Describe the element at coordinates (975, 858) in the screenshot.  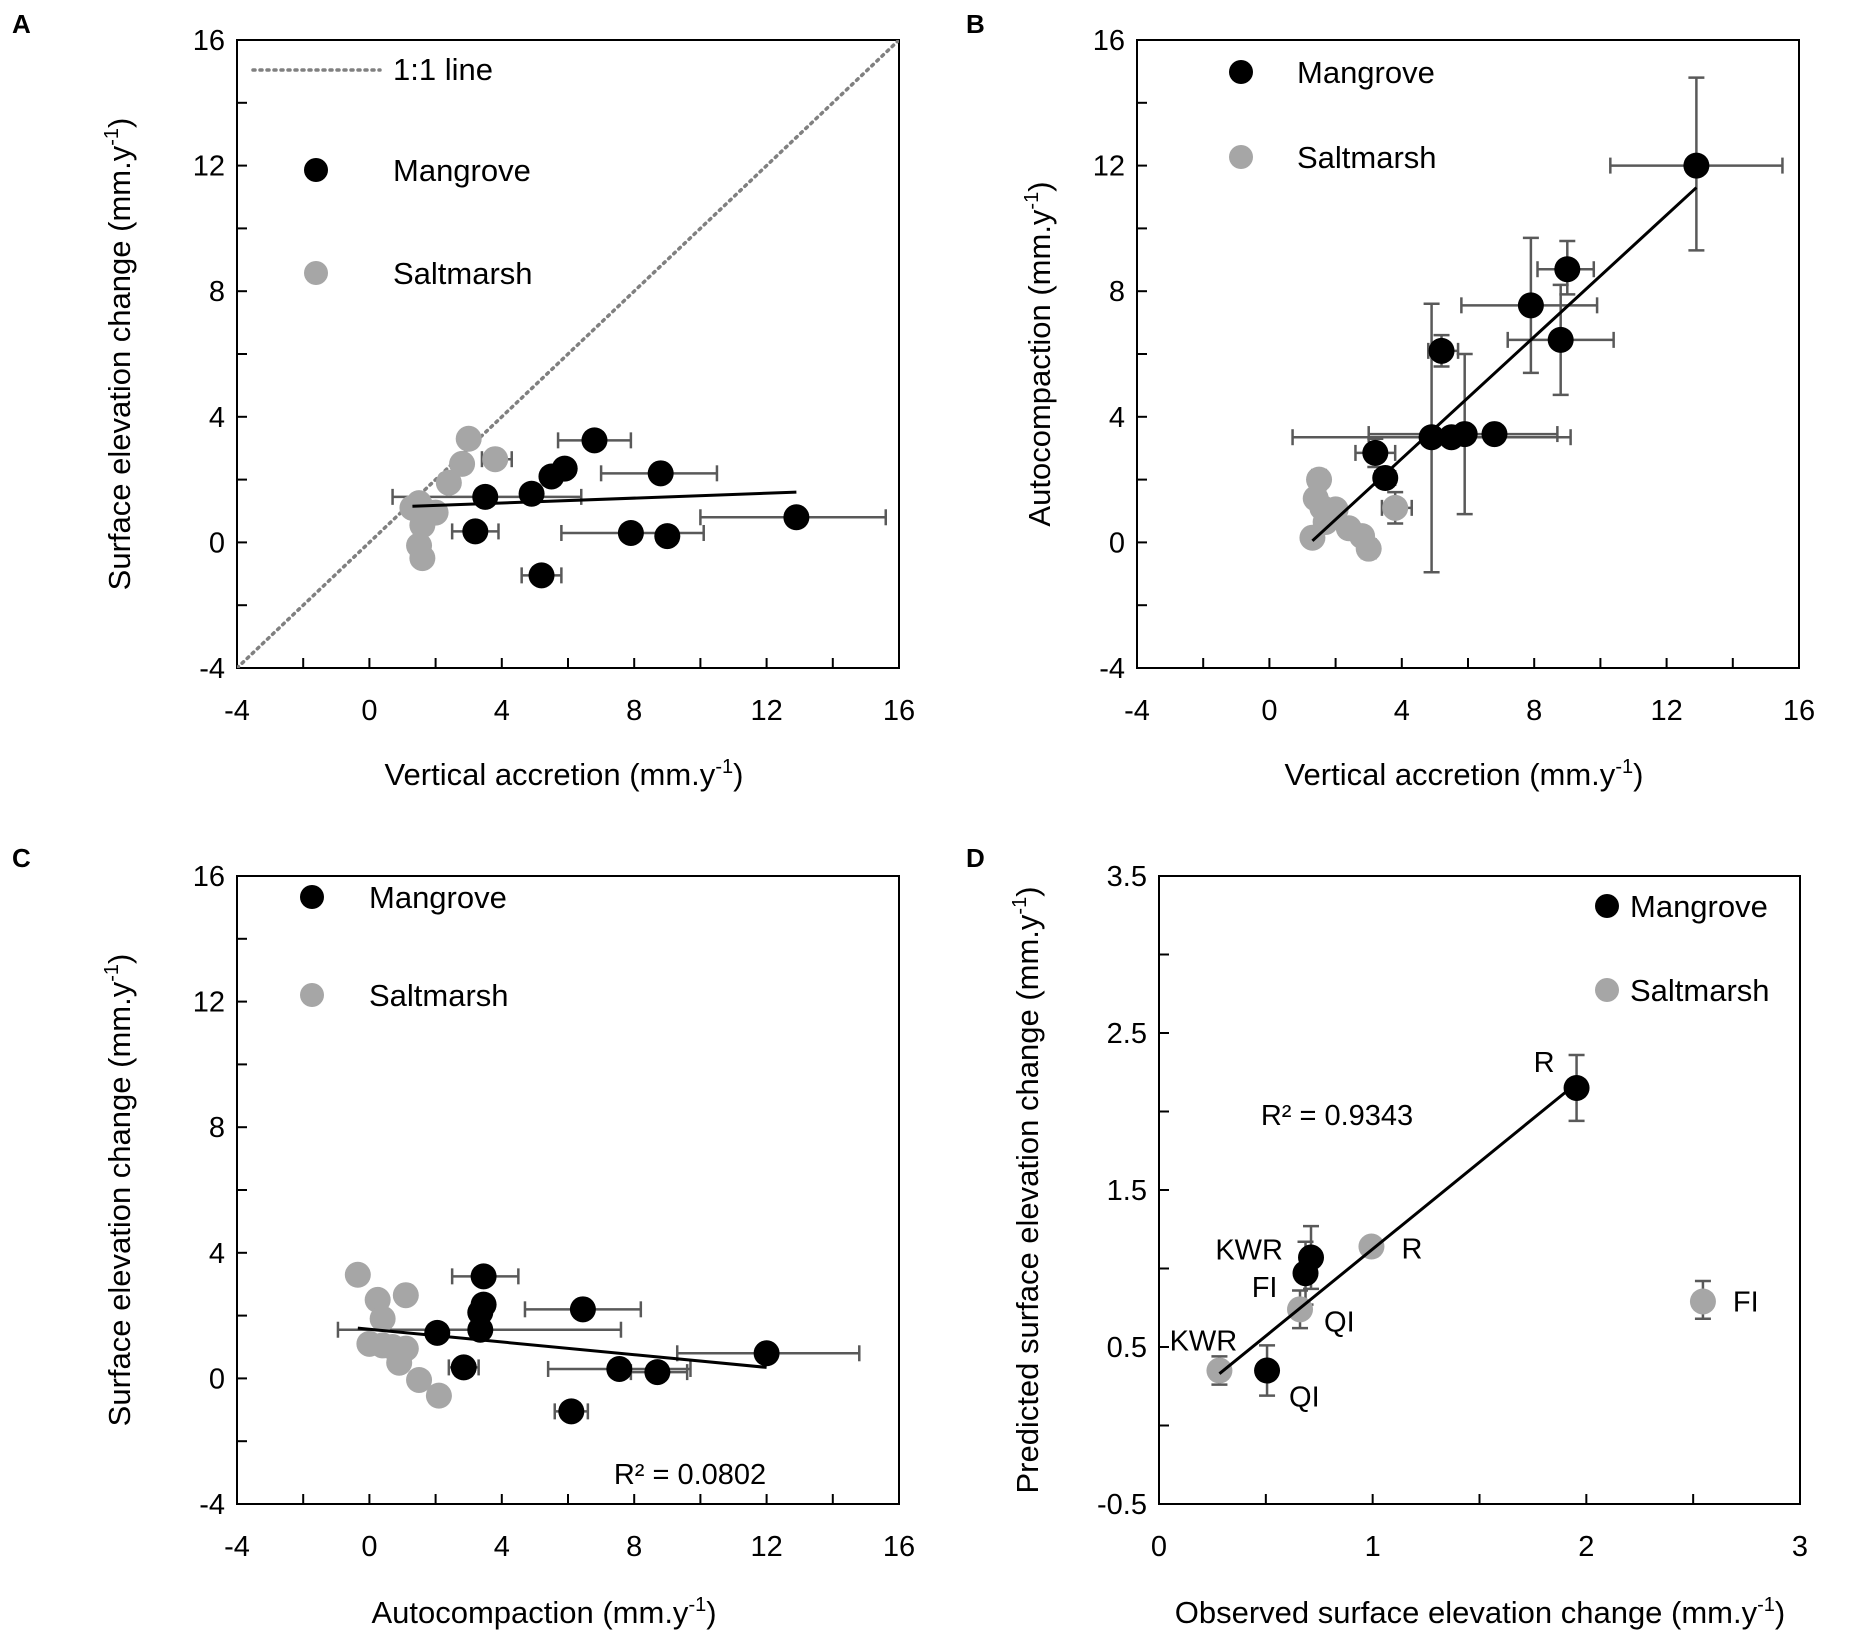
I see `panel-letter: D` at that location.